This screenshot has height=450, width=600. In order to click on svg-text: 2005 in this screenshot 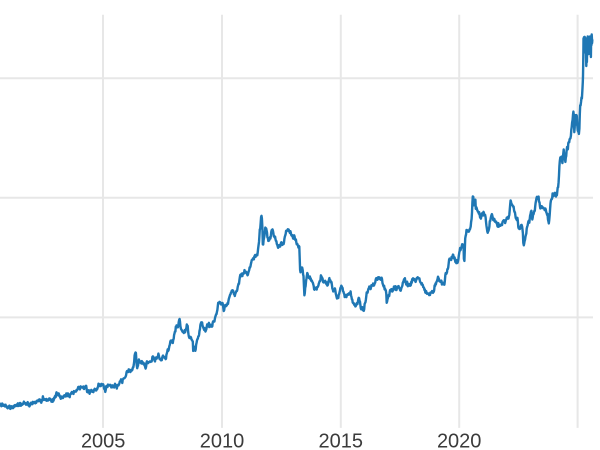, I will do `click(103, 440)`.